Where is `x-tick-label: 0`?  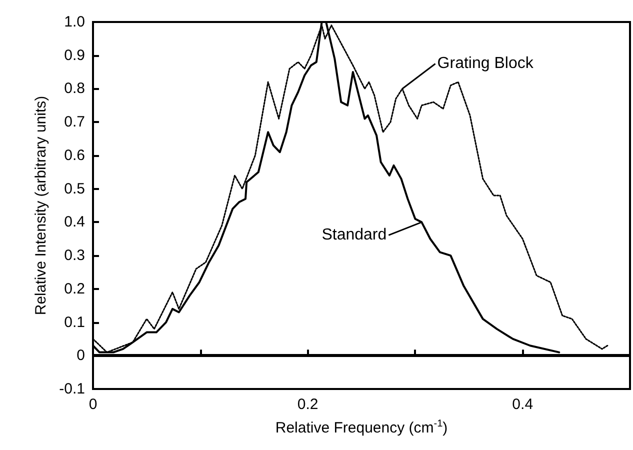
x-tick-label: 0 is located at coordinates (93, 404).